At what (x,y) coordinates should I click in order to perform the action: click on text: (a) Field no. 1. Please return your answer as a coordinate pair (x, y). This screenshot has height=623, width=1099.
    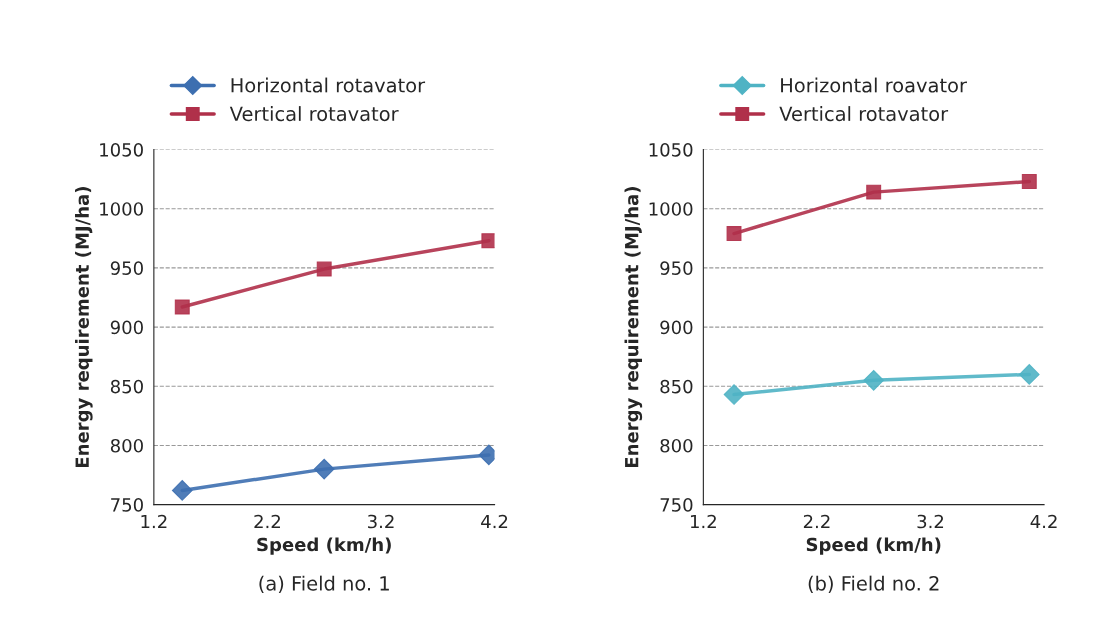
    Looking at the image, I should click on (324, 584).